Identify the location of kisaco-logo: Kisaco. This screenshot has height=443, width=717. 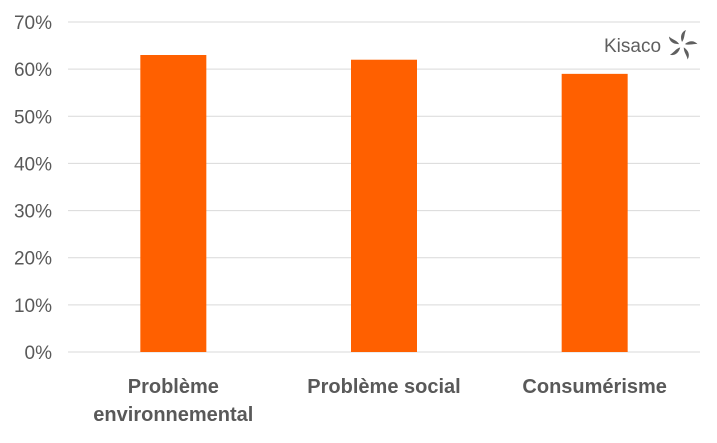
(651, 45).